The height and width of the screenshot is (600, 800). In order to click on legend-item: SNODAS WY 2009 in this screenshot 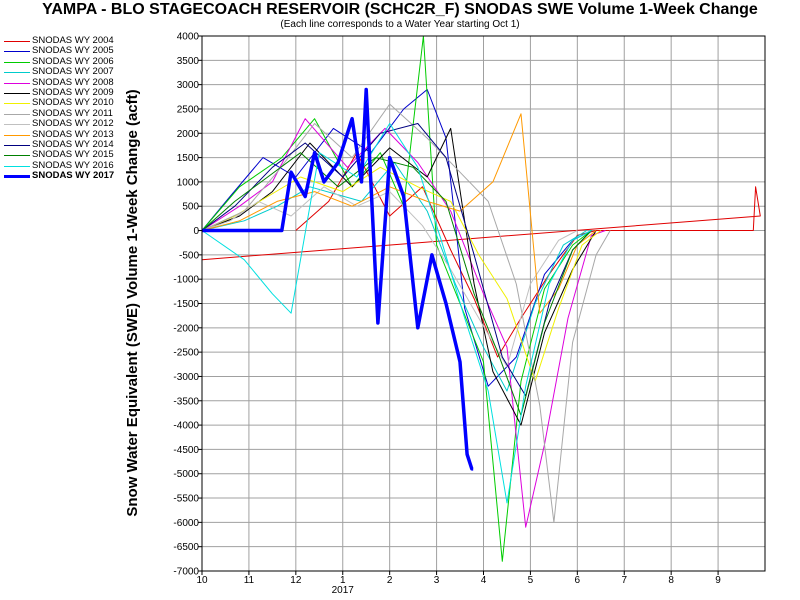, I will do `click(65, 92)`.